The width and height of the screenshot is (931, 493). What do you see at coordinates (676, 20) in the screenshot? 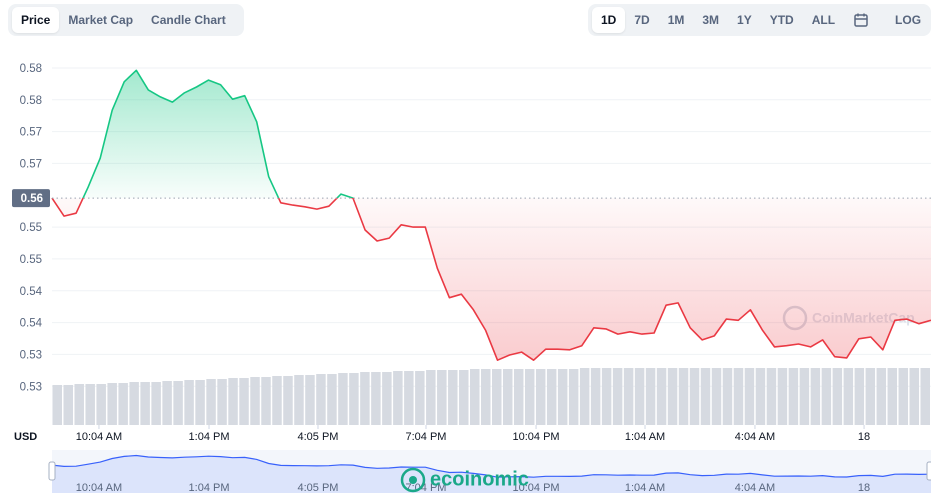
I see `range-button: 1M` at bounding box center [676, 20].